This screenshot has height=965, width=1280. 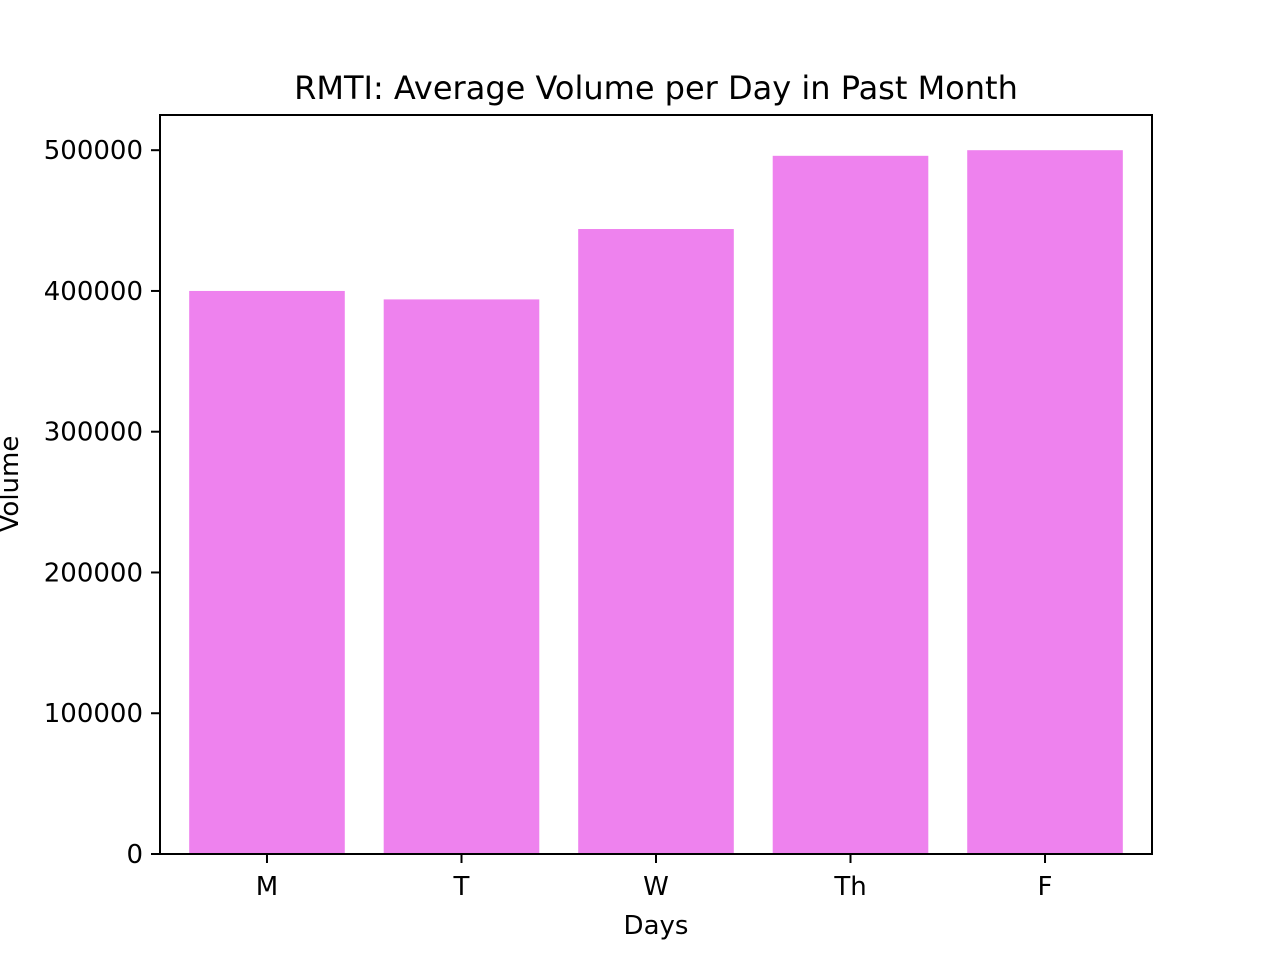 What do you see at coordinates (267, 572) in the screenshot?
I see `bar-m` at bounding box center [267, 572].